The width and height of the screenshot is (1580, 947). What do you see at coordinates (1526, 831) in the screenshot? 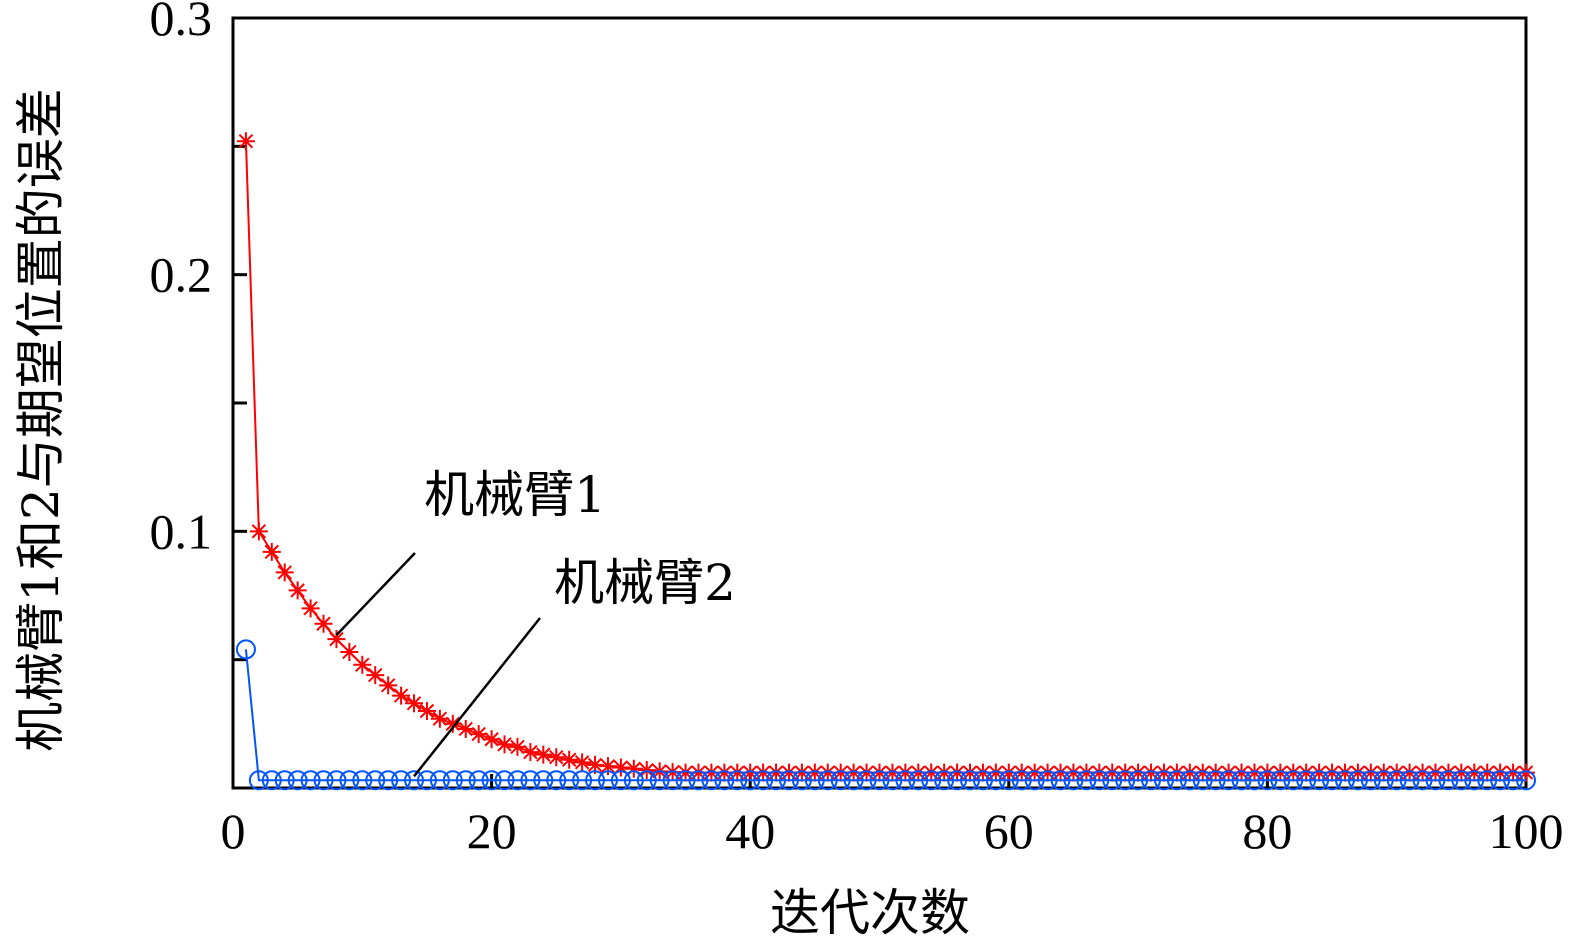
I see `x-tick-label: 100` at bounding box center [1526, 831].